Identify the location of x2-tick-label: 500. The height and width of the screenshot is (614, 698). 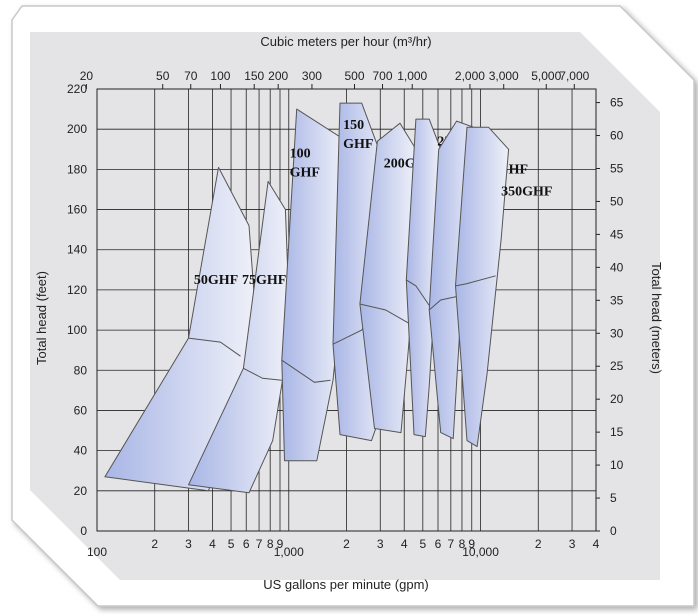
(354, 76).